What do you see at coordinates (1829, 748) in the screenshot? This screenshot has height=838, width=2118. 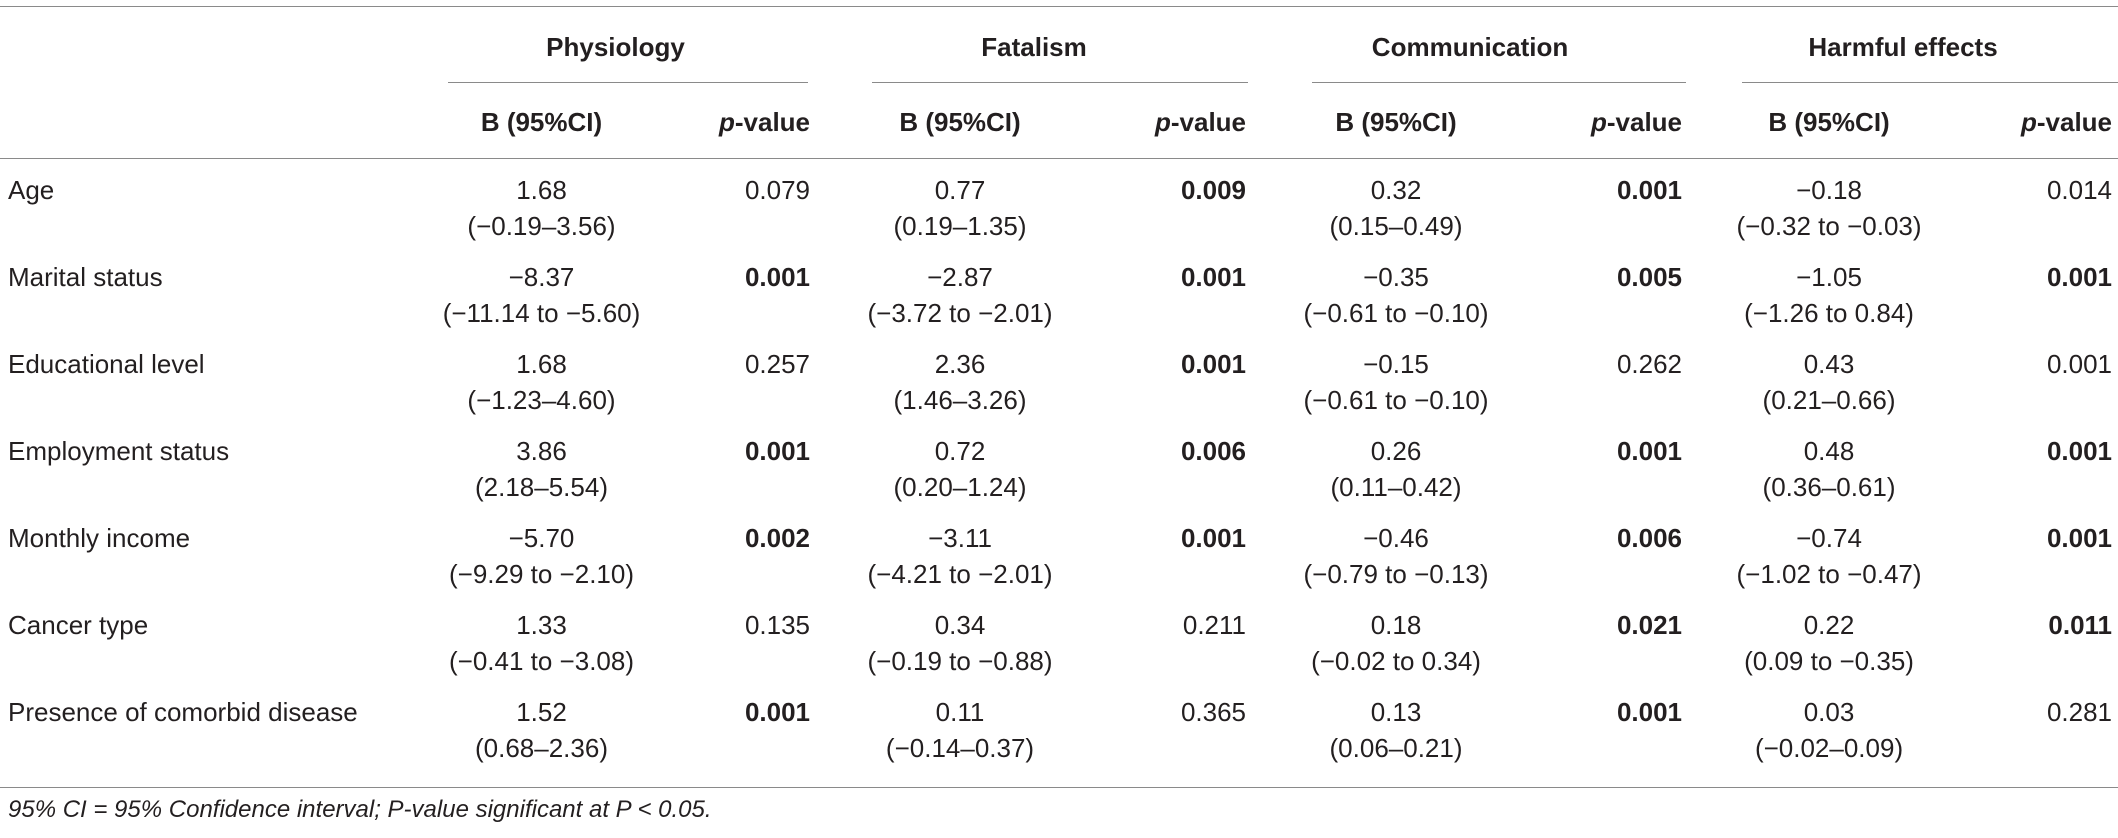 I see `confidence-interval: (−0.02–0.09)` at bounding box center [1829, 748].